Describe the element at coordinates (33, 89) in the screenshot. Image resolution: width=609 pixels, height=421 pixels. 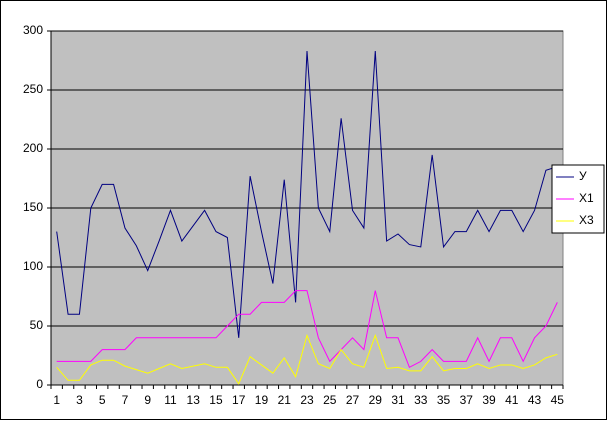
I see `y-tick-label: 250` at that location.